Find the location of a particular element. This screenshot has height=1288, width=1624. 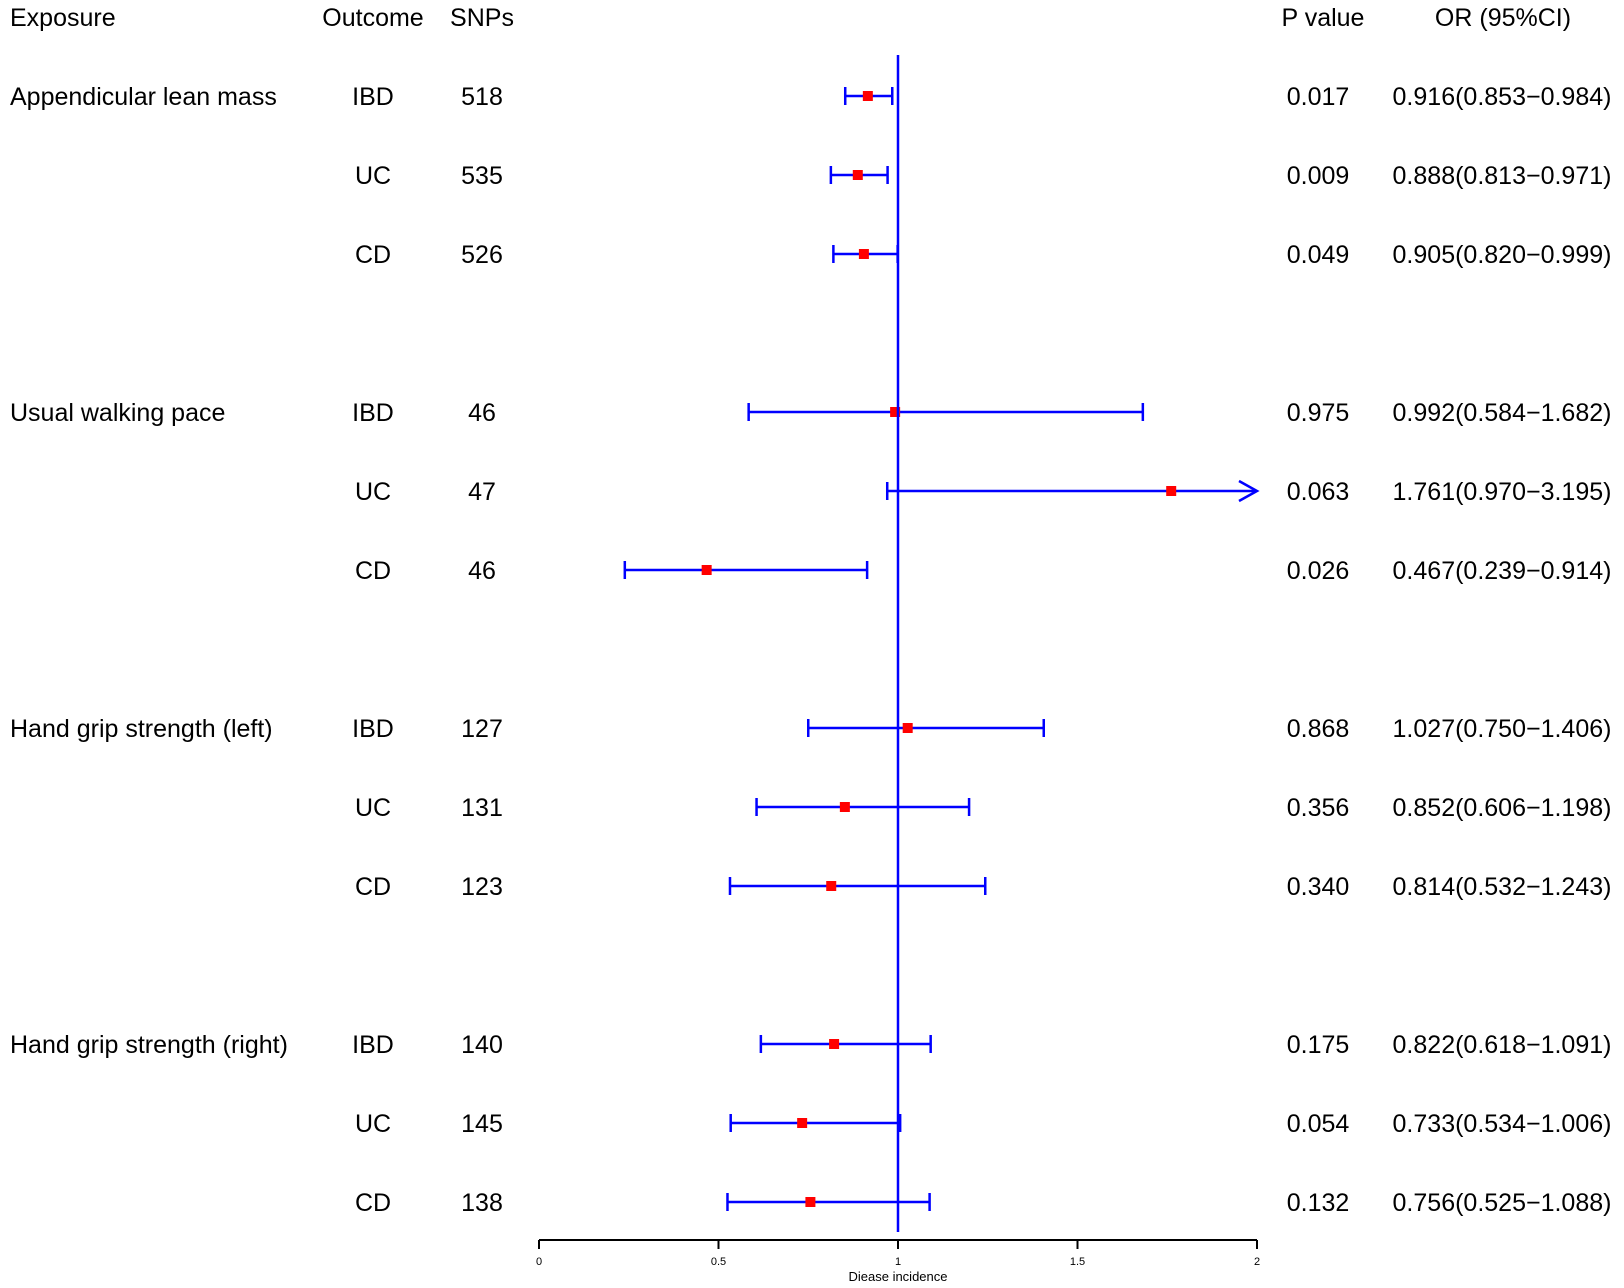

x-tick-label: 0.5 is located at coordinates (718, 1262).